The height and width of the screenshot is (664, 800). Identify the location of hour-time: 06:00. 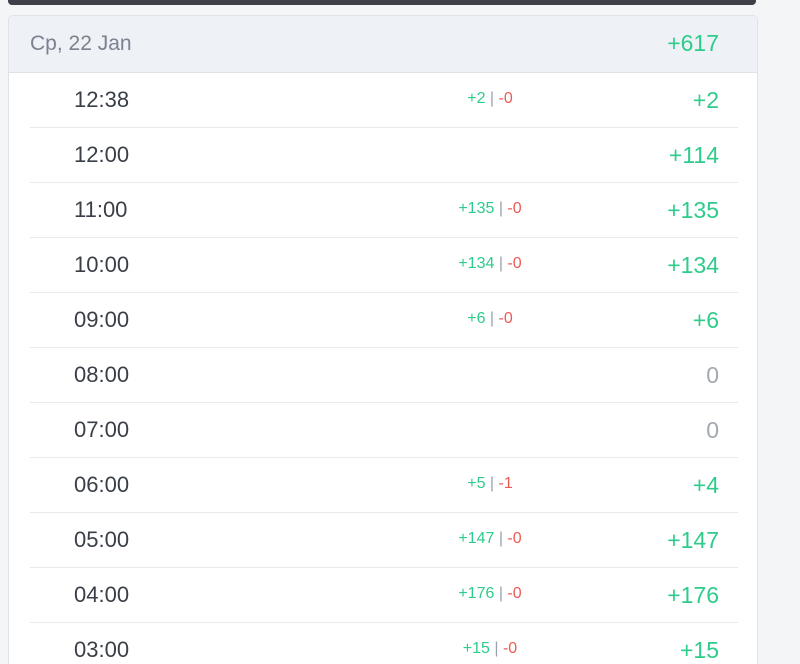
(102, 484).